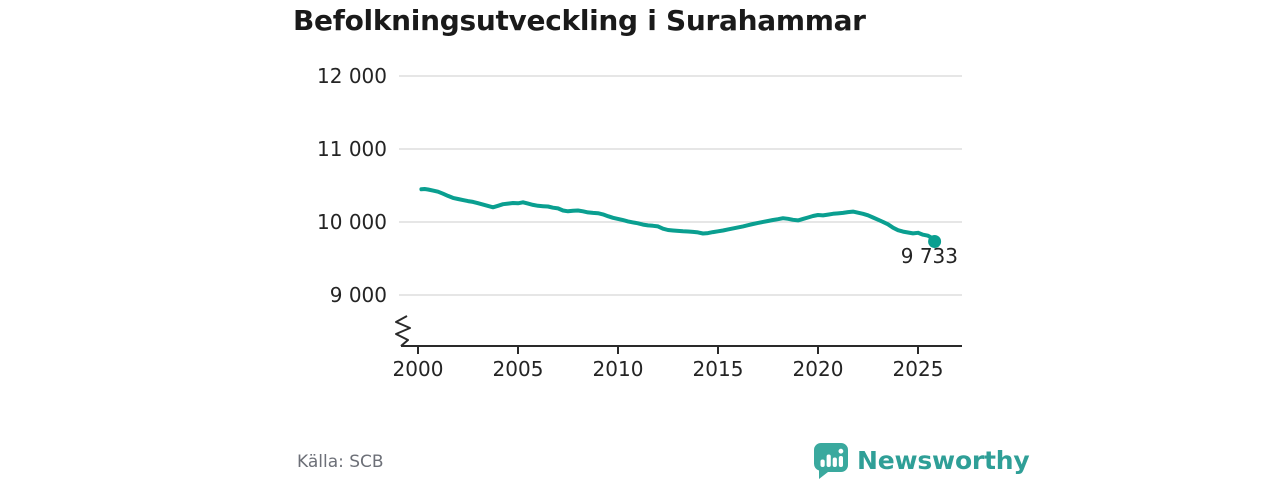 This screenshot has width=1280, height=480. What do you see at coordinates (929, 256) in the screenshot?
I see `last-value-label: 9 733` at bounding box center [929, 256].